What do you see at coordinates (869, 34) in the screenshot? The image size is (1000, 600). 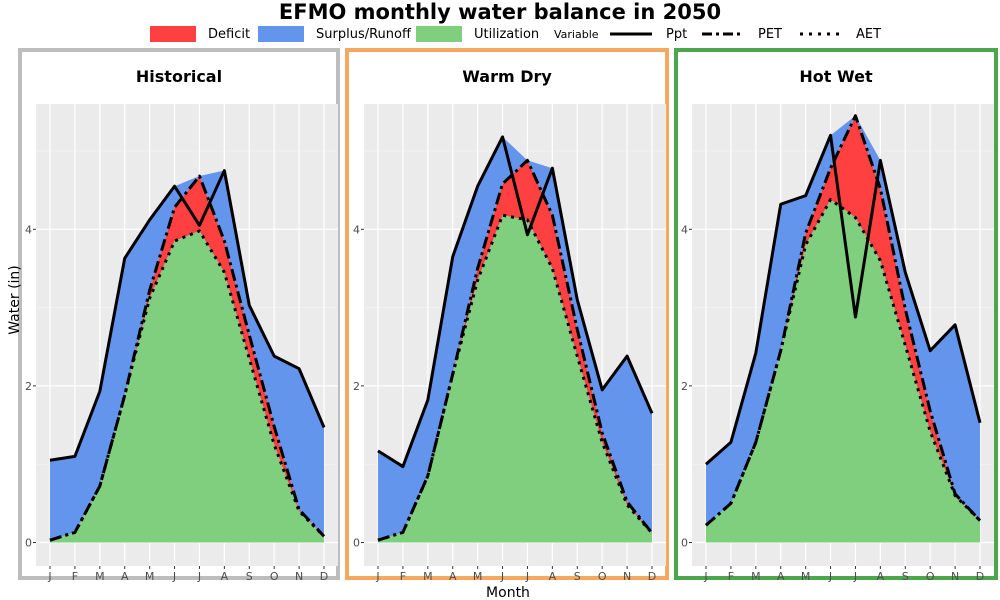 I see `legend-label-aet: AET` at bounding box center [869, 34].